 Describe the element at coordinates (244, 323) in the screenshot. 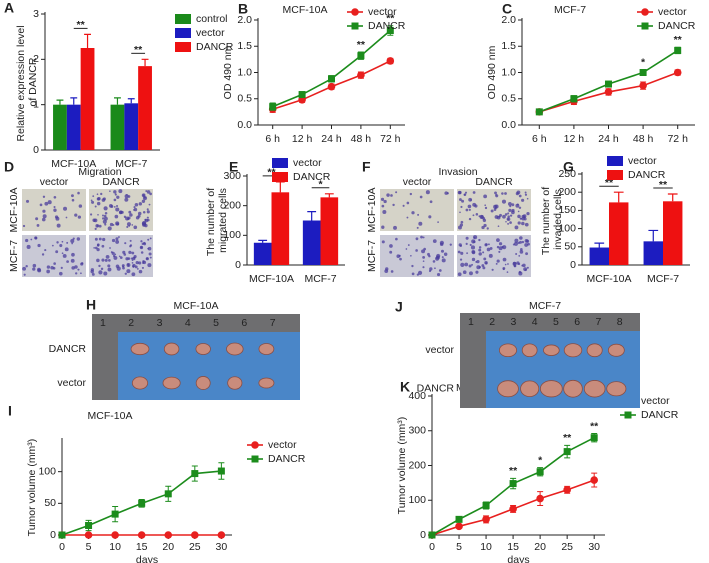

I see `ruler-number: 6` at that location.